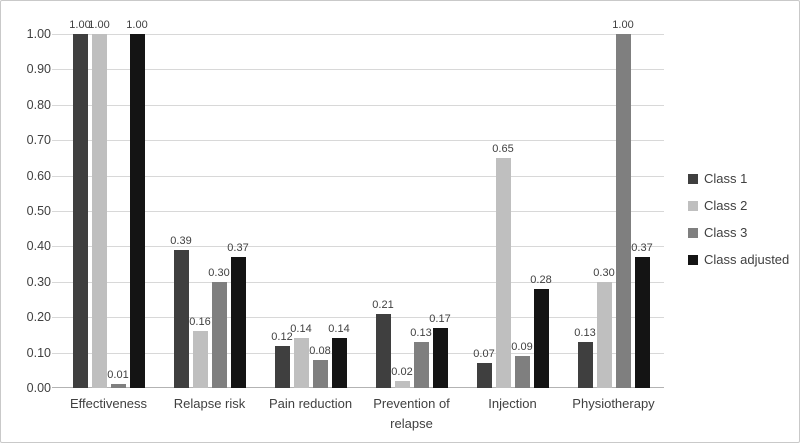  What do you see at coordinates (484, 354) in the screenshot?
I see `bar-value-label: 0.07` at bounding box center [484, 354].